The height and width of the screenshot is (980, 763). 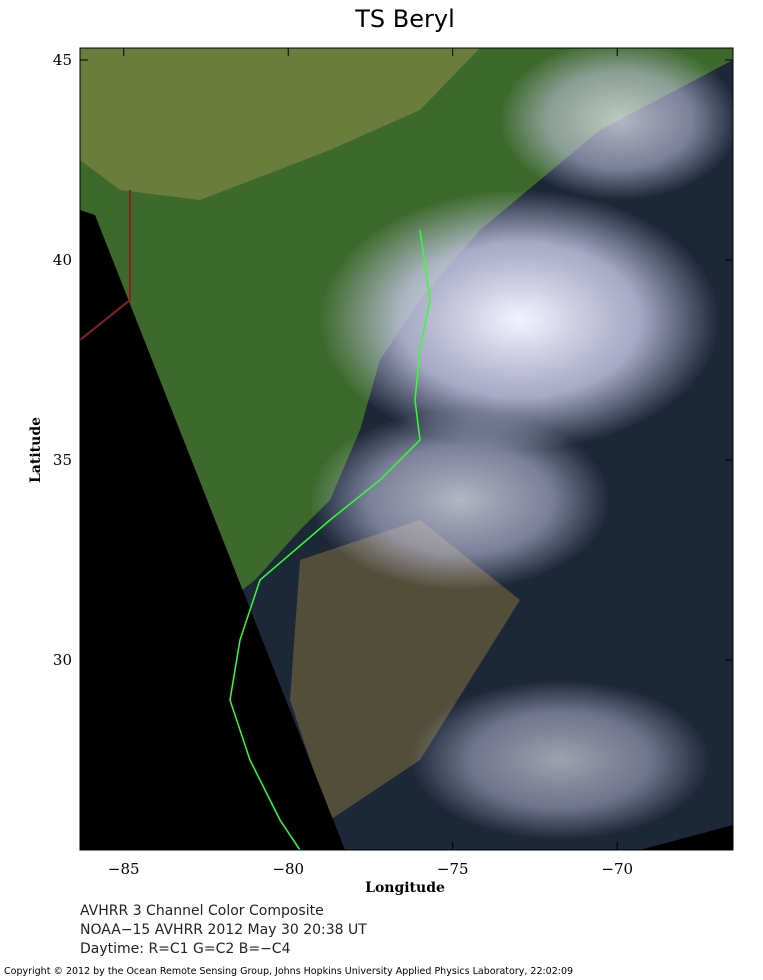 I want to click on x-tick-label: −75, so click(x=453, y=869).